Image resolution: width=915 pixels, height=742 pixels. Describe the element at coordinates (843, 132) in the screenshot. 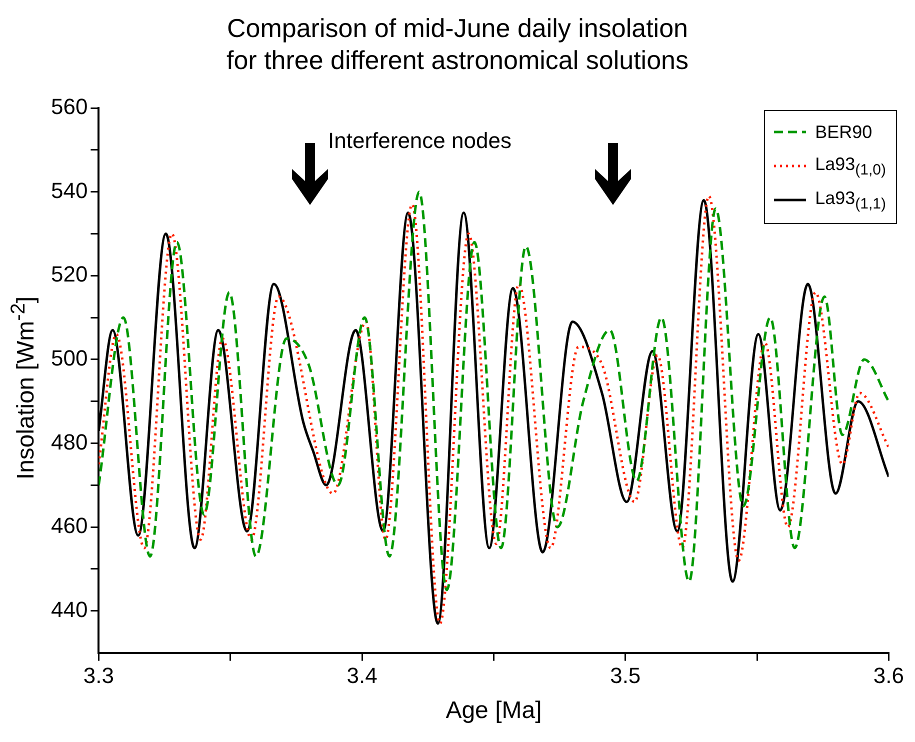

I see `legend-label: BER90` at that location.